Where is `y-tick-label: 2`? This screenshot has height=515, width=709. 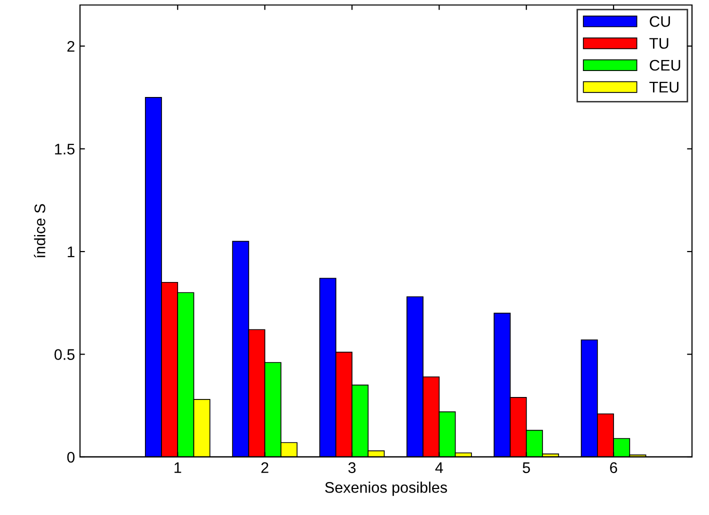
y-tick-label: 2 is located at coordinates (70, 46).